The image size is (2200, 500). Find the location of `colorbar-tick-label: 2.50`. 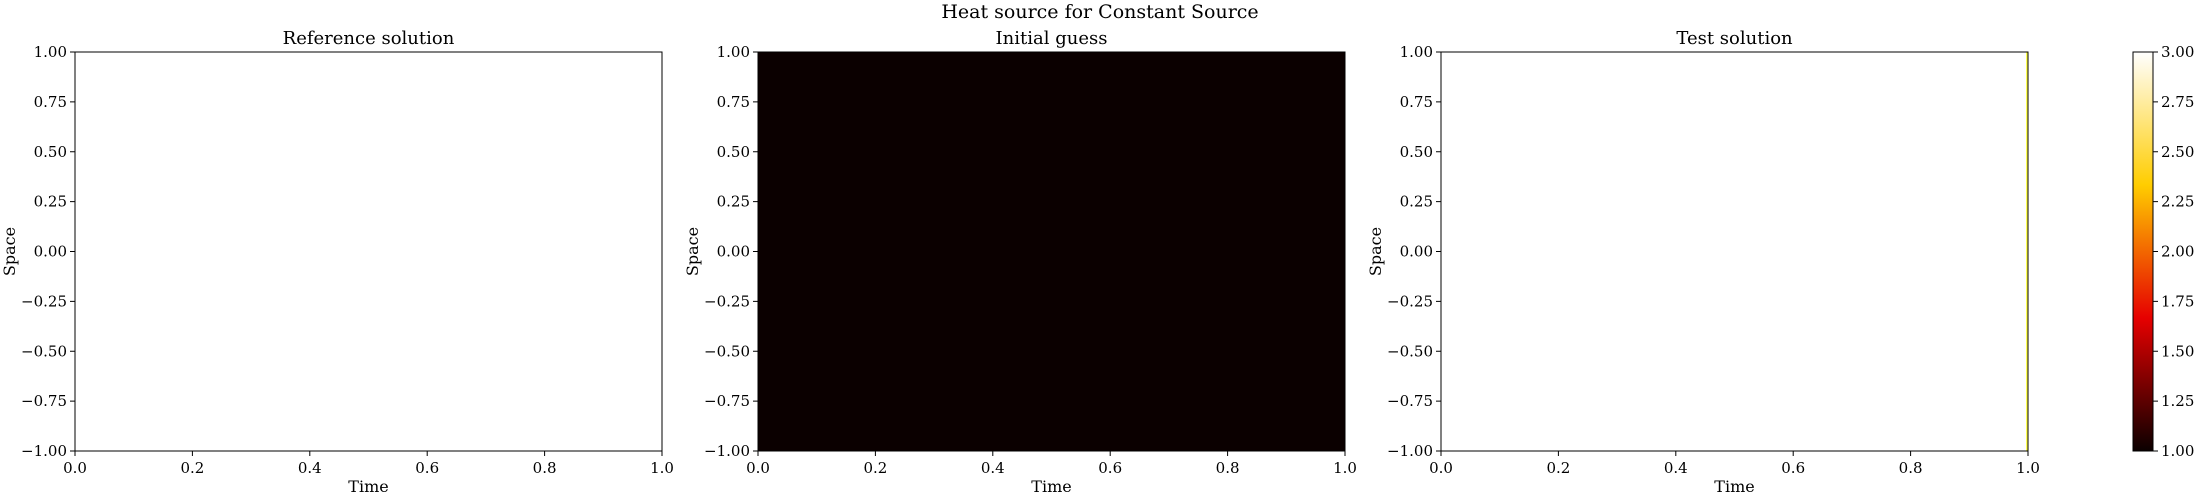

colorbar-tick-label: 2.50 is located at coordinates (2177, 152).